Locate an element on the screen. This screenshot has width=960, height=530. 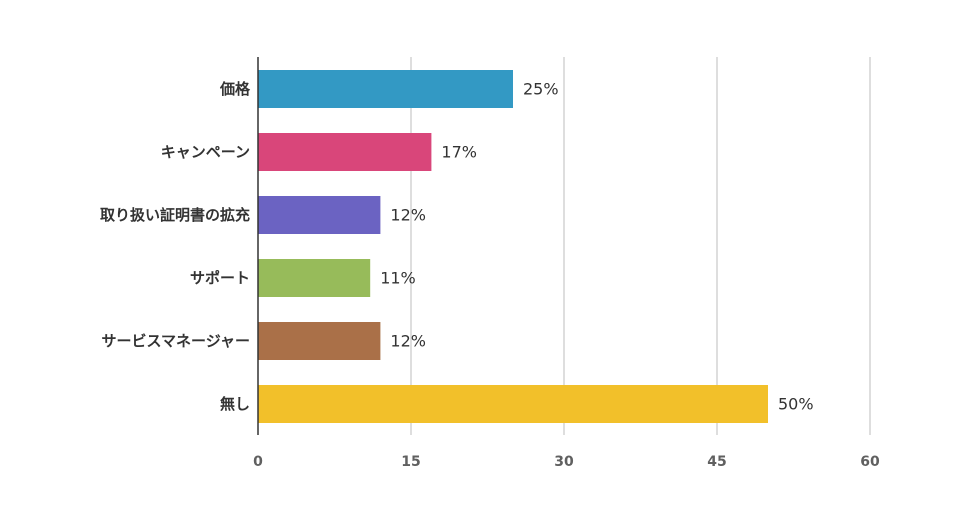
value-label-4: 12% is located at coordinates (408, 341).